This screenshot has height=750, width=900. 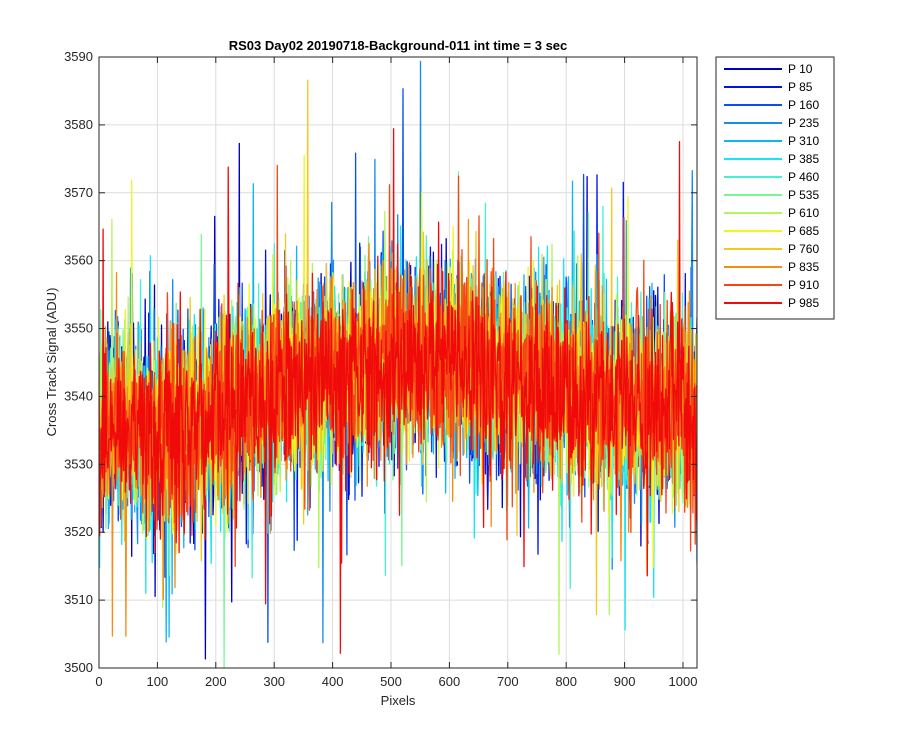 What do you see at coordinates (51, 362) in the screenshot?
I see `y-axis-label: Cross Track Signal (ADU)` at bounding box center [51, 362].